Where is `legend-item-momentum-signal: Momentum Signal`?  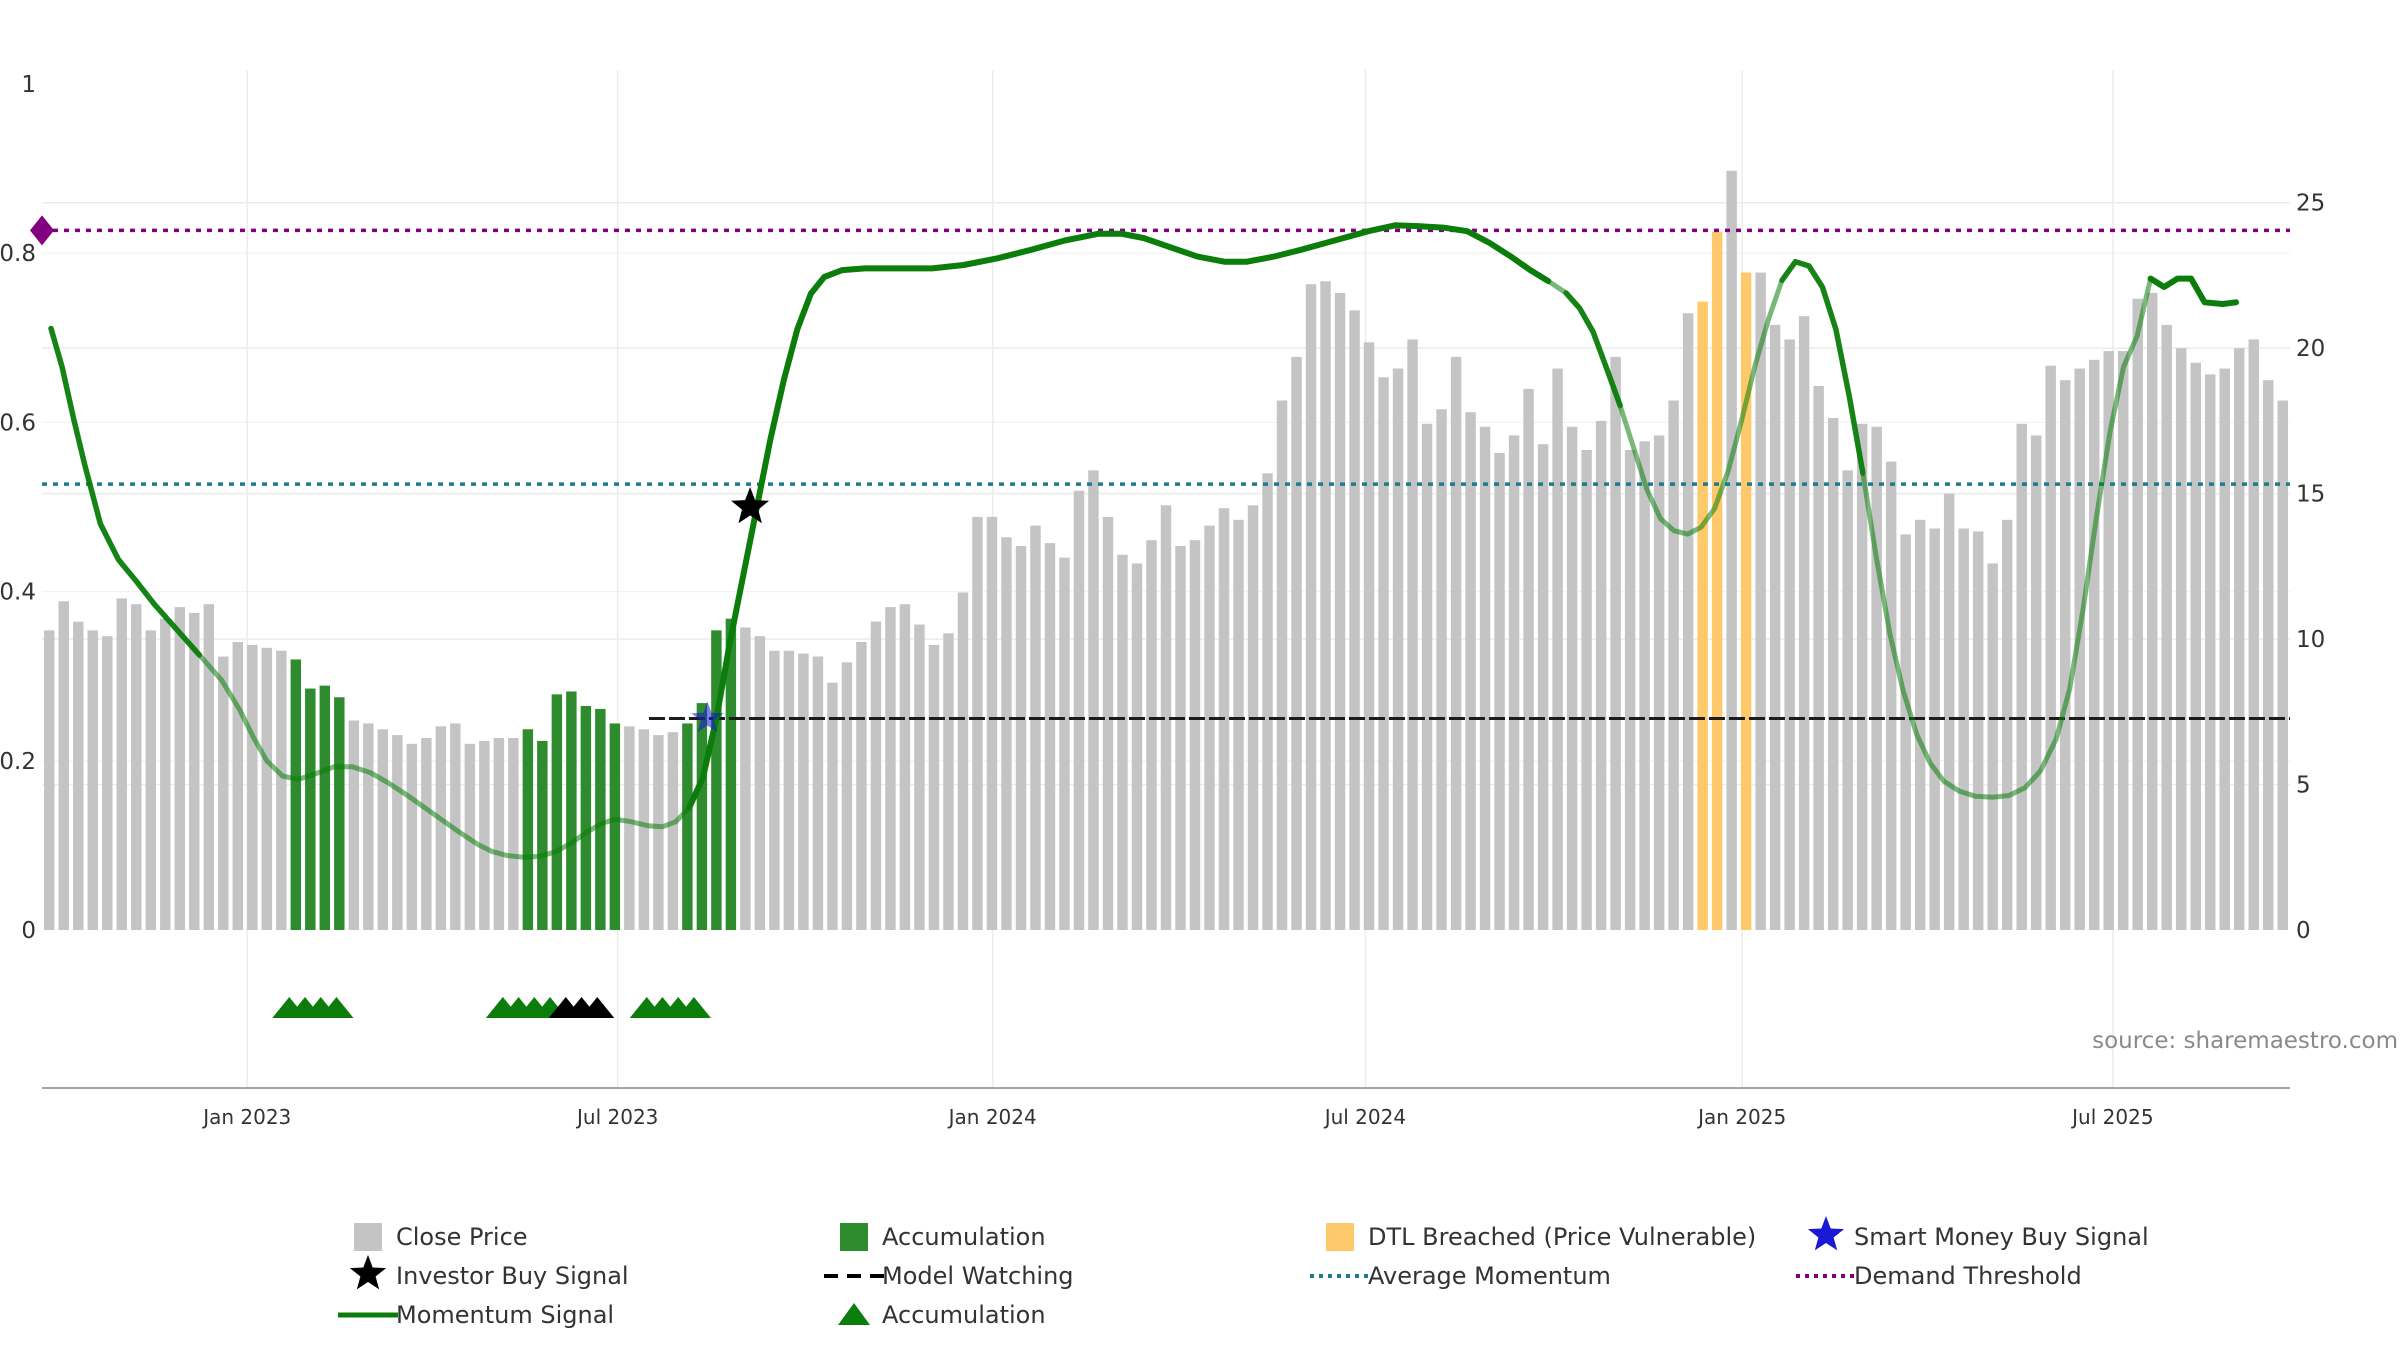 legend-item-momentum-signal: Momentum Signal is located at coordinates (476, 1315).